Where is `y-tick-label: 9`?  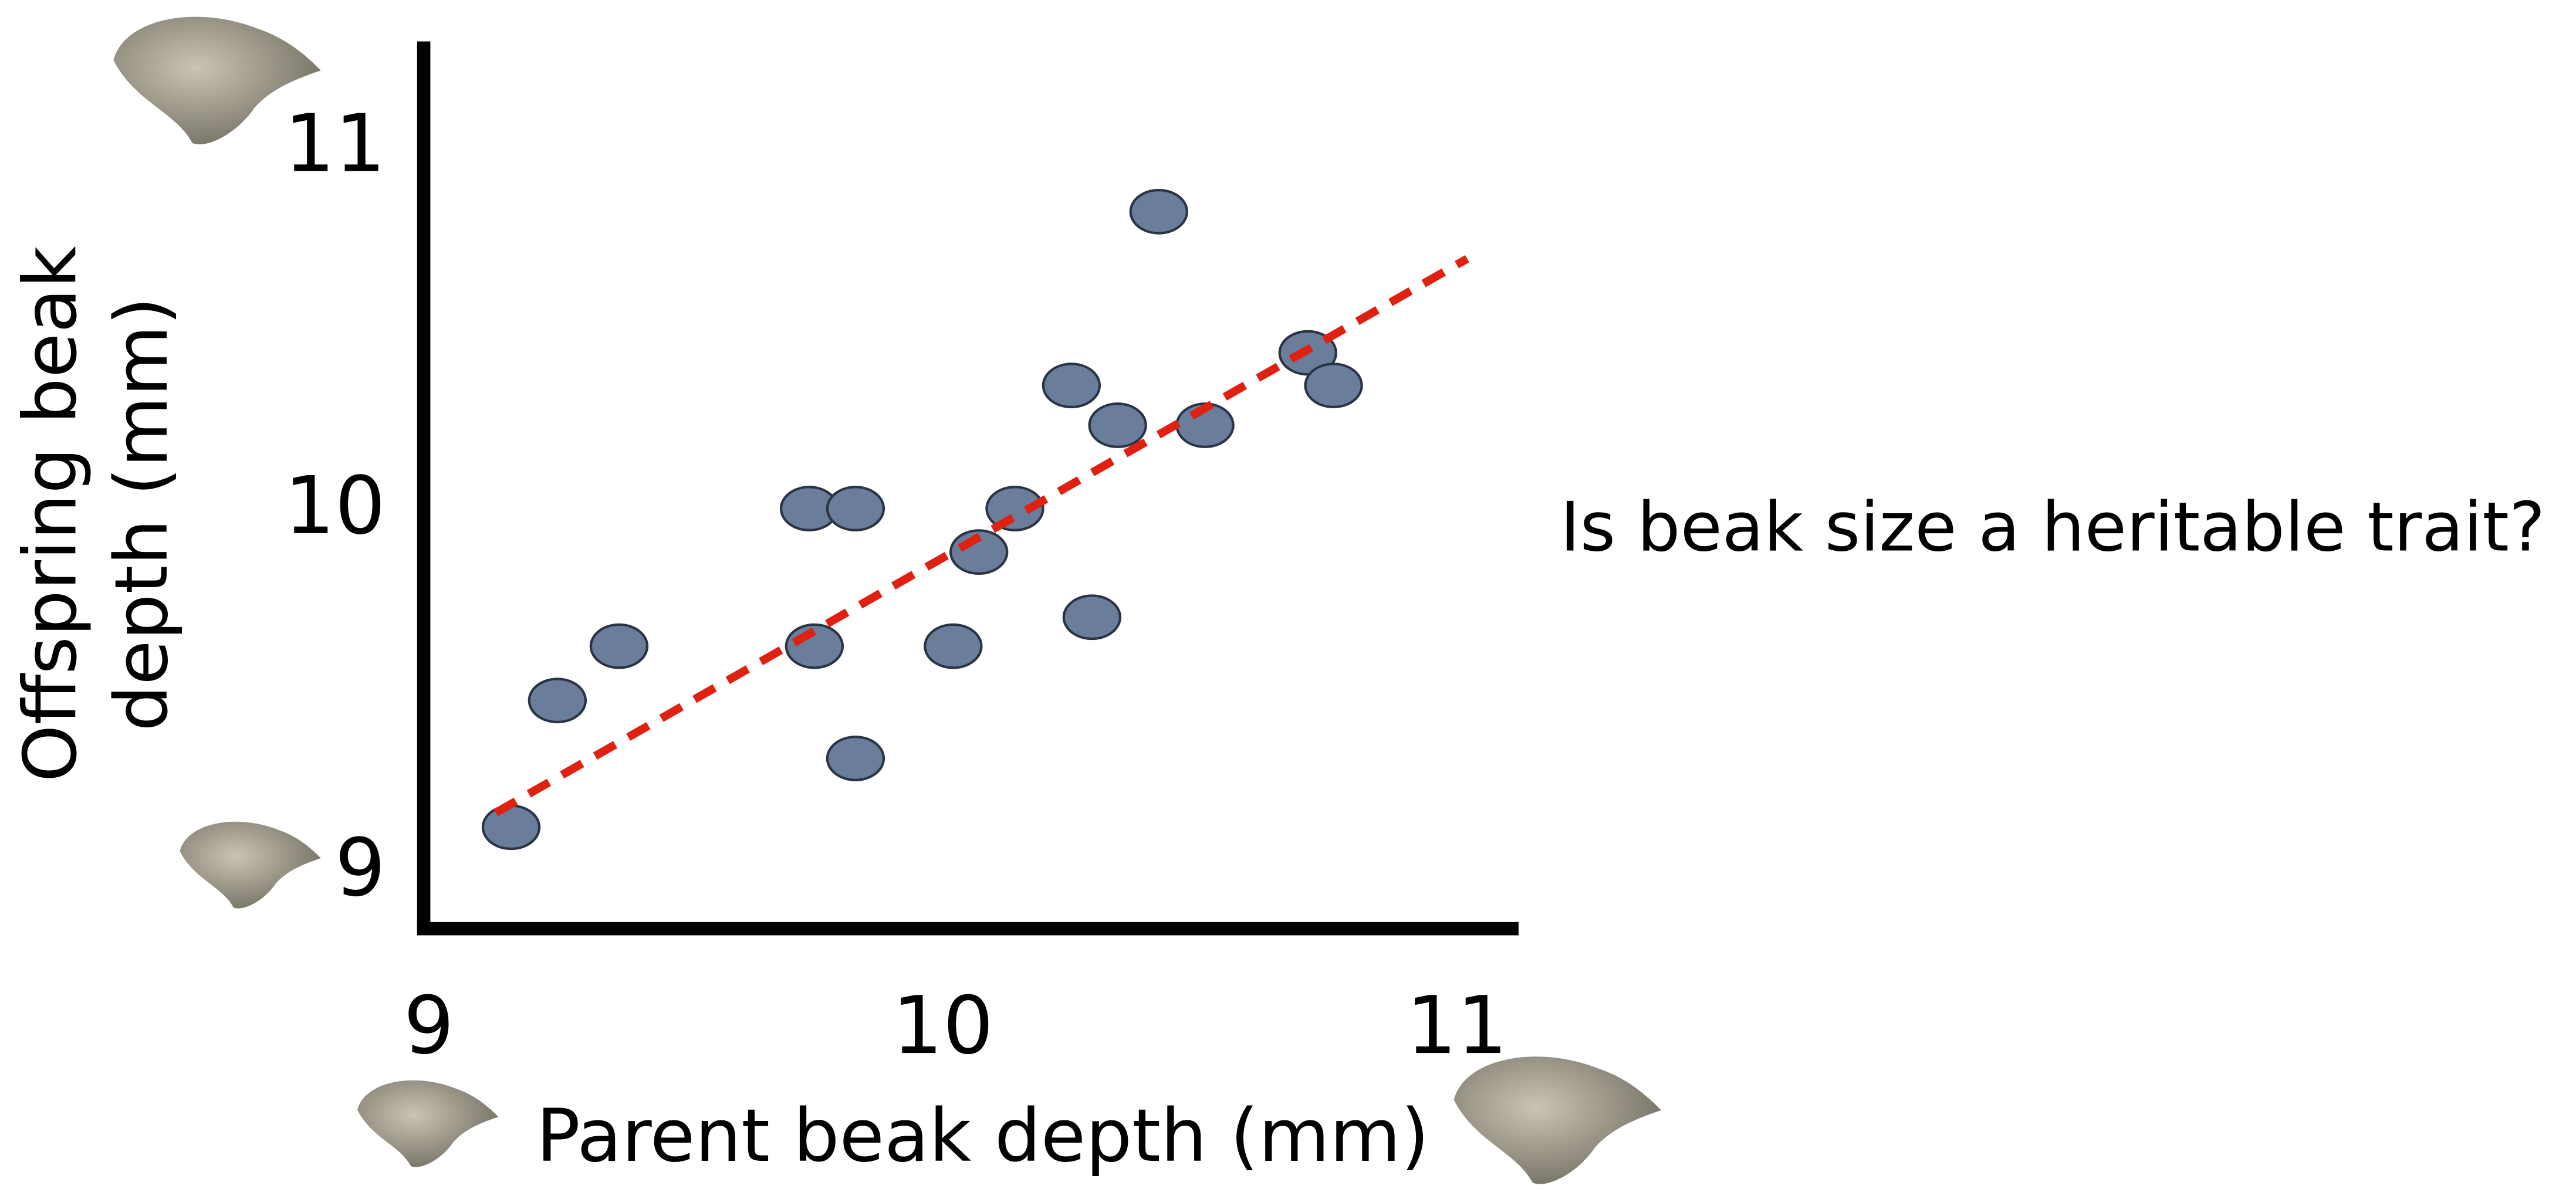
y-tick-label: 9 is located at coordinates (360, 868).